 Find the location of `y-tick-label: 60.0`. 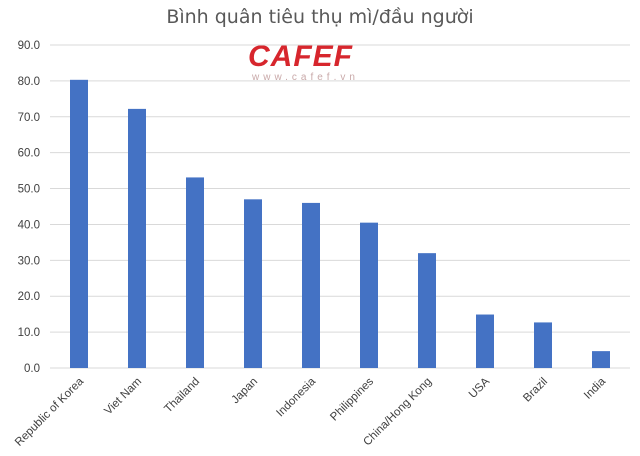

y-tick-label: 60.0 is located at coordinates (29, 154).